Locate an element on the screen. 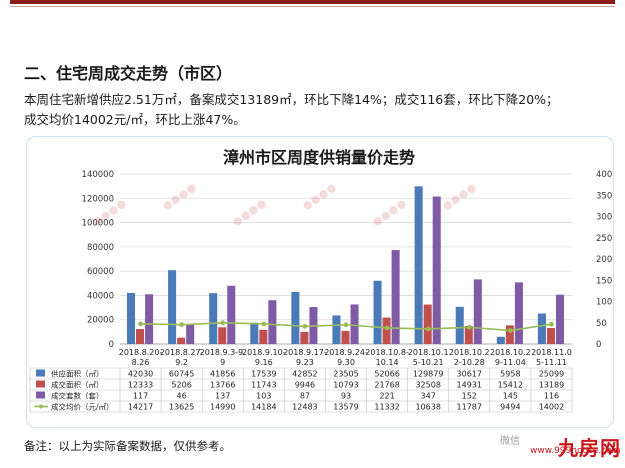 The image size is (625, 468). table-cell: 13766 is located at coordinates (222, 385).